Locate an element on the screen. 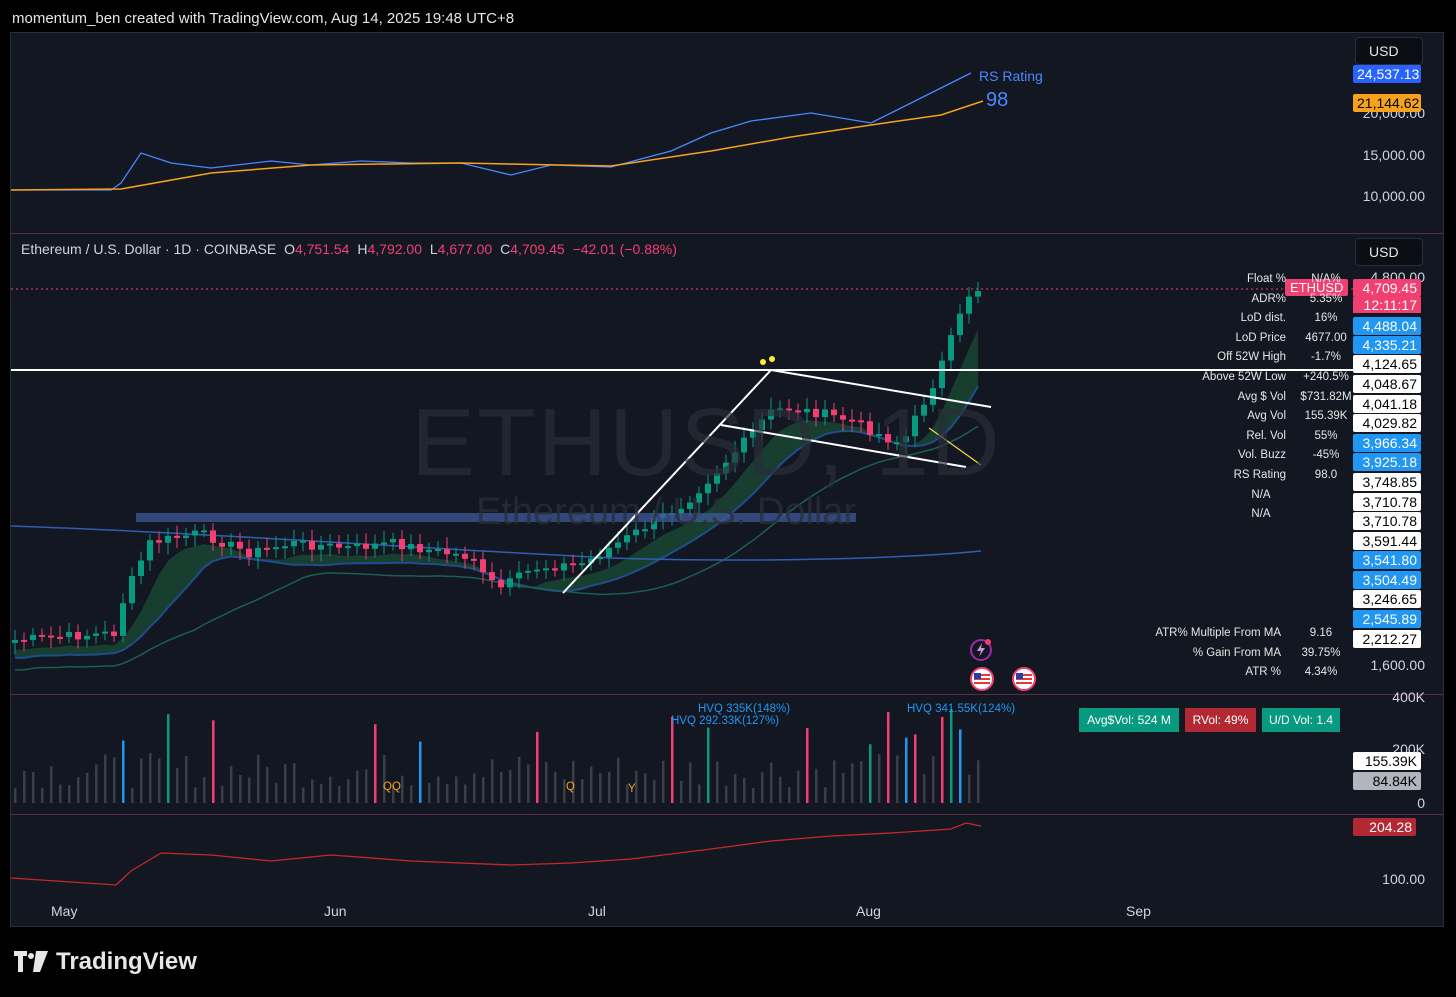 This screenshot has height=997, width=1456. symbol-name: Ethereum / U.S. Dollar · 1D · COINBASE is located at coordinates (149, 249).